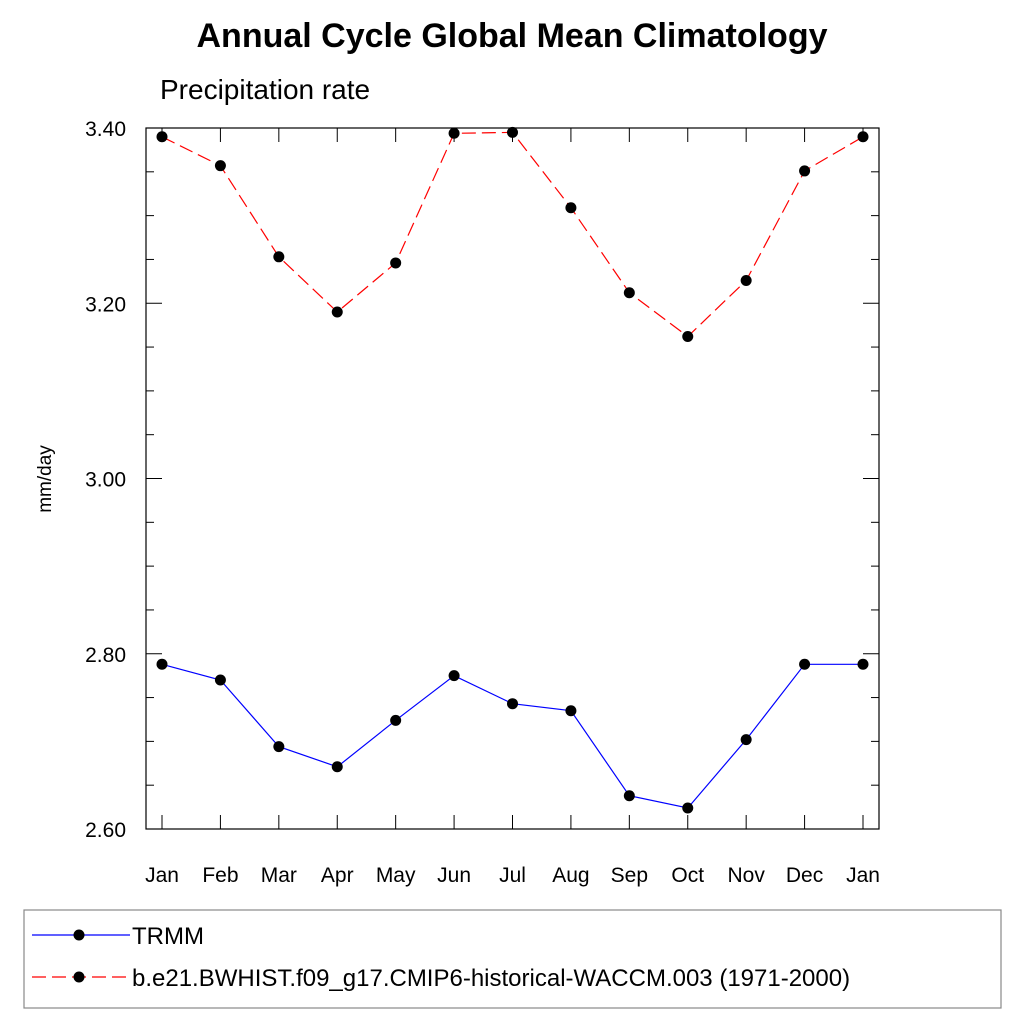 The width and height of the screenshot is (1024, 1024). What do you see at coordinates (45, 479) in the screenshot?
I see `y-axis-label: mm/day` at bounding box center [45, 479].